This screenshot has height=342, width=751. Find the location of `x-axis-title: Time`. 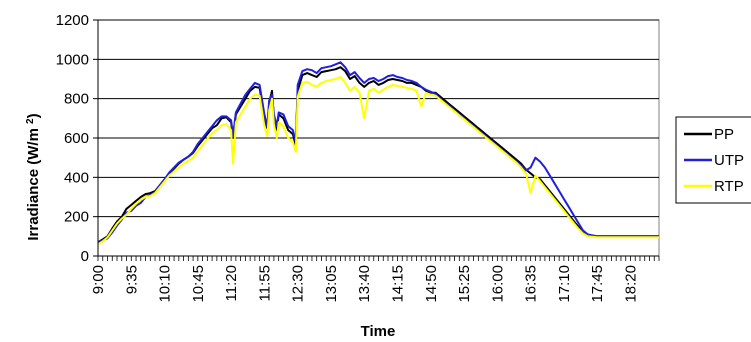

x-axis-title: Time is located at coordinates (378, 331).